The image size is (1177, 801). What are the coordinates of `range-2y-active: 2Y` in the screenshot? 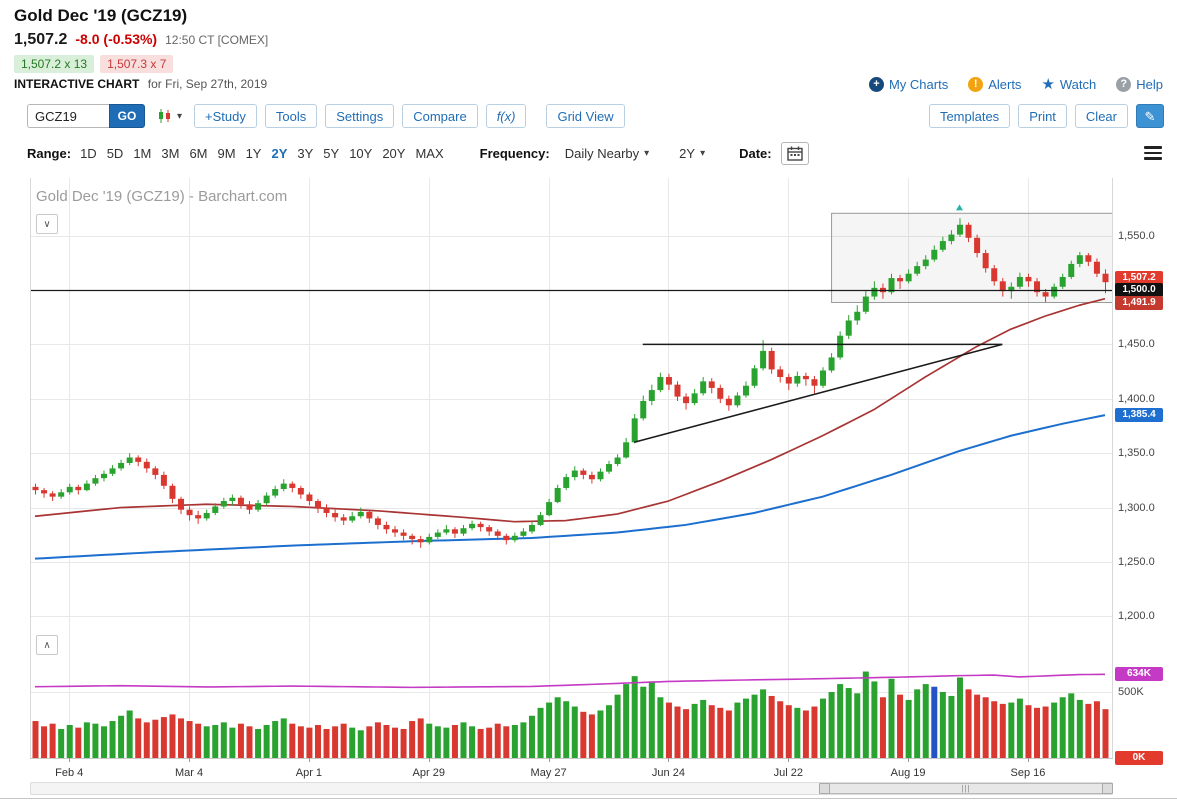 It's located at (279, 153).